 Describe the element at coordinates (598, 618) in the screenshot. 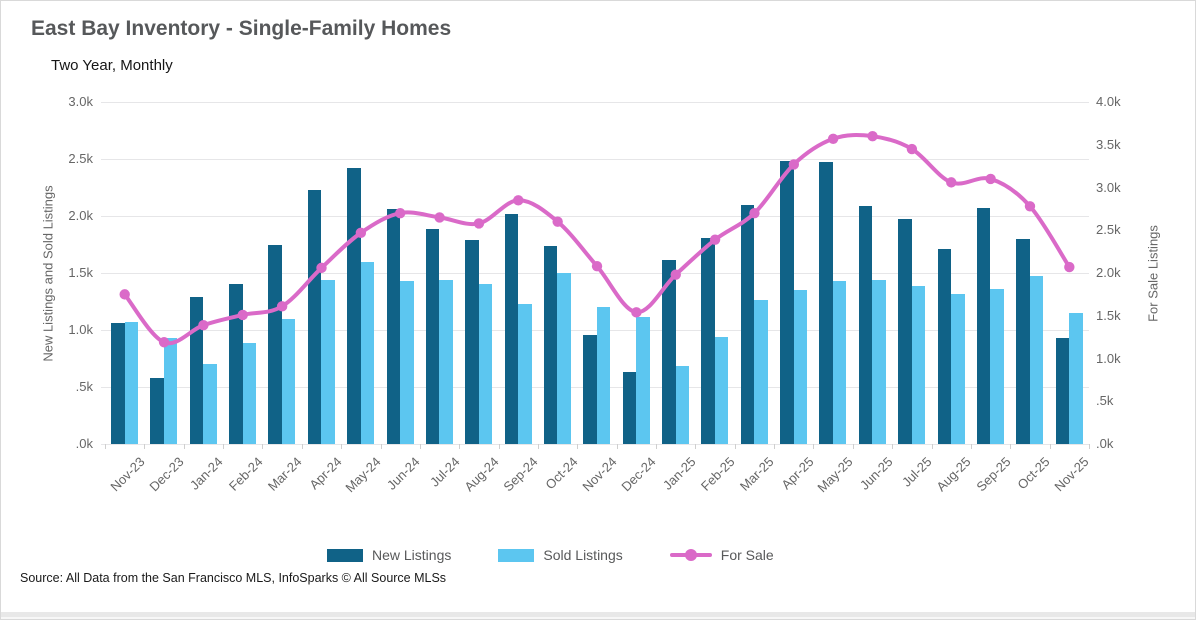

I see `page-background-below-card` at that location.